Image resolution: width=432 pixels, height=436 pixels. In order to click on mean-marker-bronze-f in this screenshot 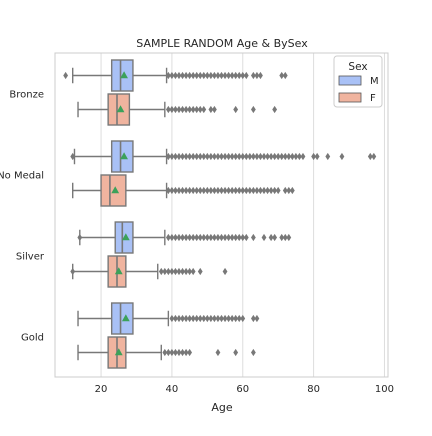, I will do `click(120, 109)`.